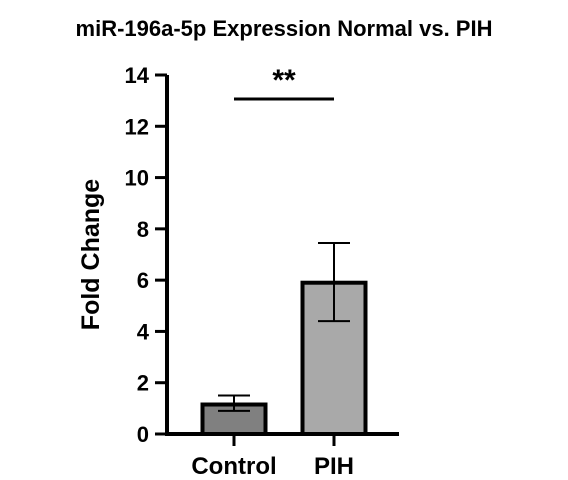 The image size is (568, 480). I want to click on y-tick-label: 4, so click(143, 331).